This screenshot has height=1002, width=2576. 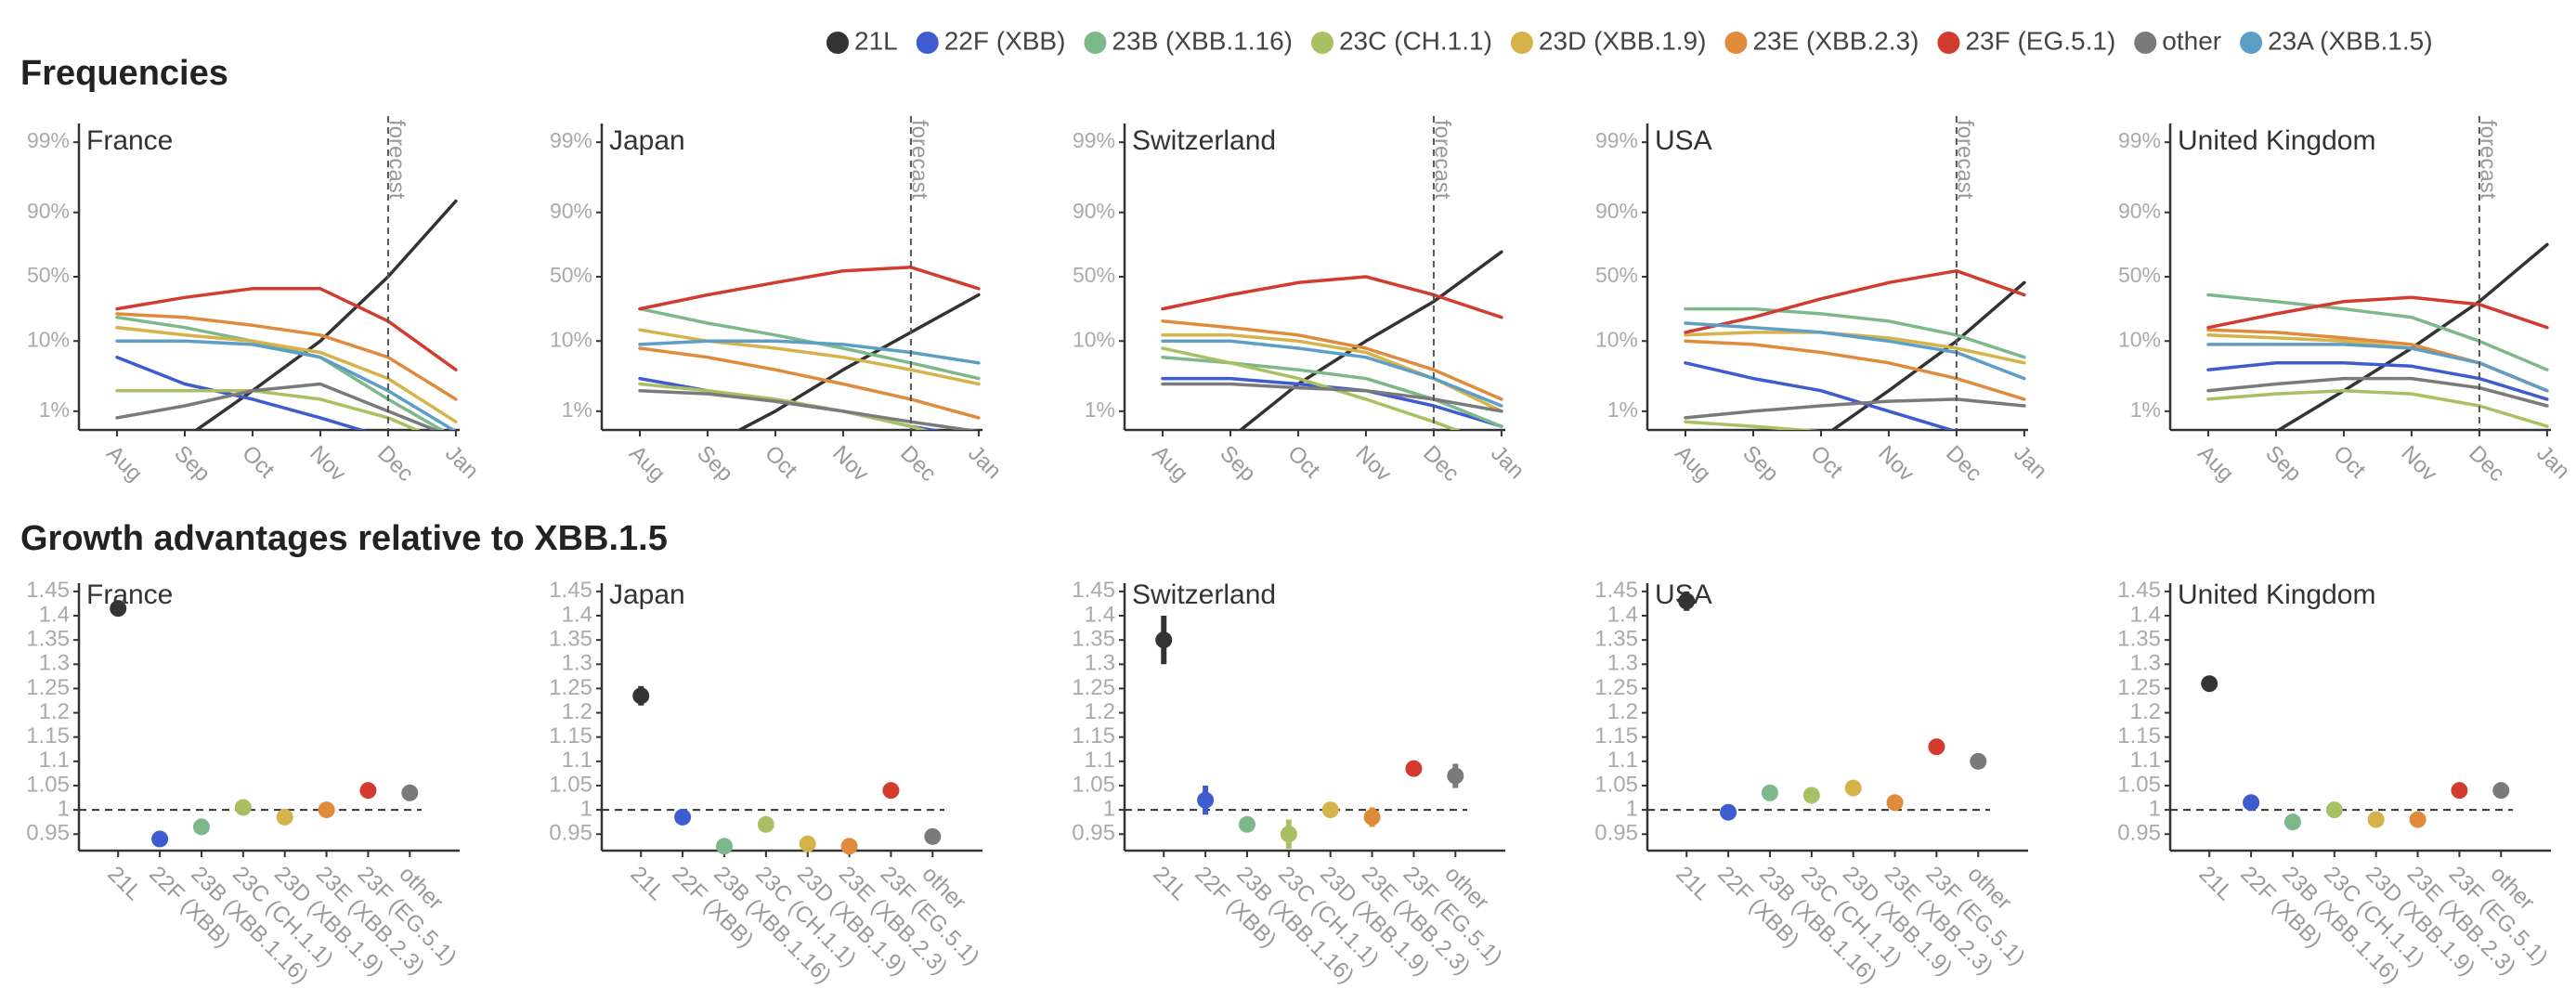 I want to click on x-tick-label: Nov, so click(x=327, y=464).